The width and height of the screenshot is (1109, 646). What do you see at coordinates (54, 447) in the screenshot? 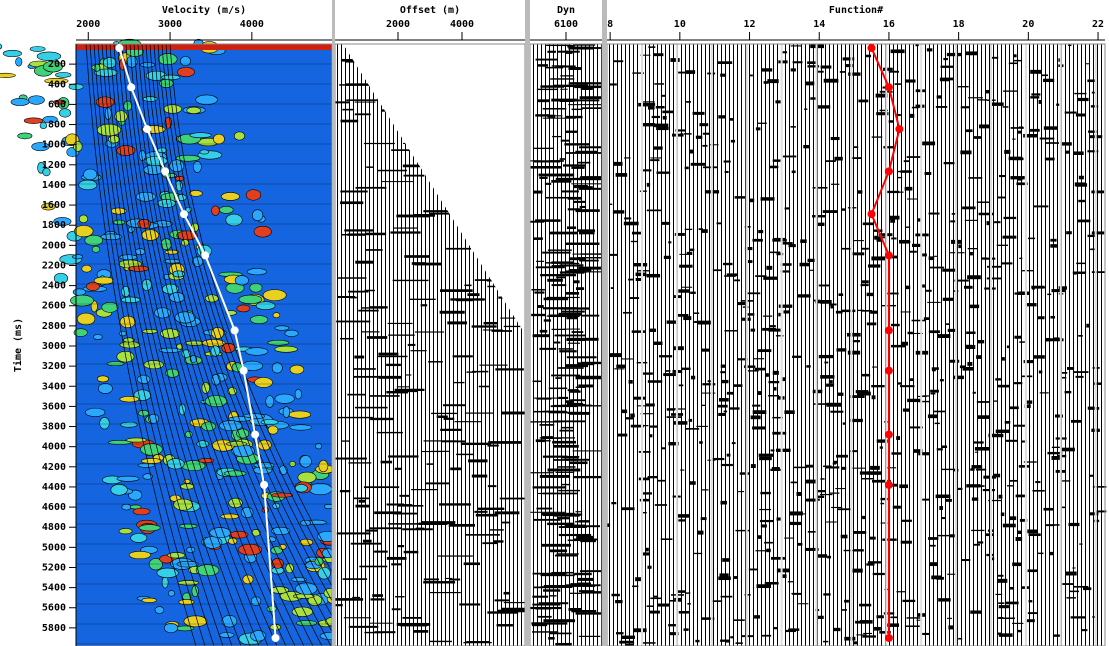
I see `y-tick-label: 4000` at bounding box center [54, 447].